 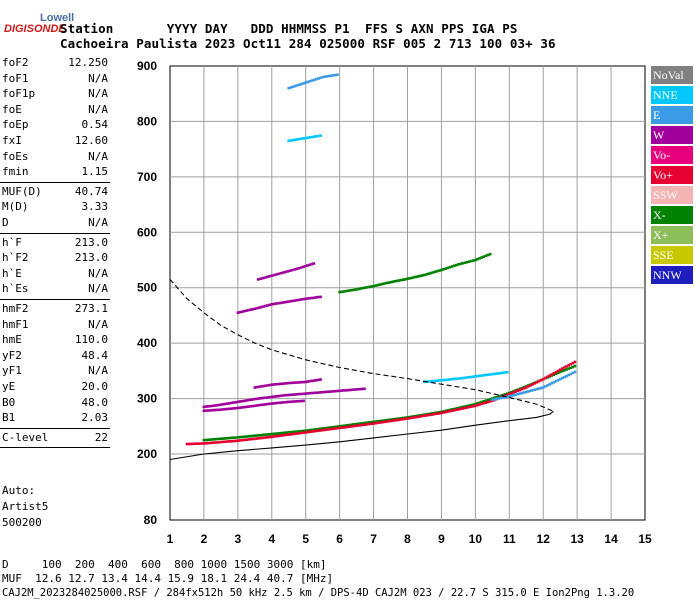 I want to click on param-value: N/A, so click(x=98, y=289).